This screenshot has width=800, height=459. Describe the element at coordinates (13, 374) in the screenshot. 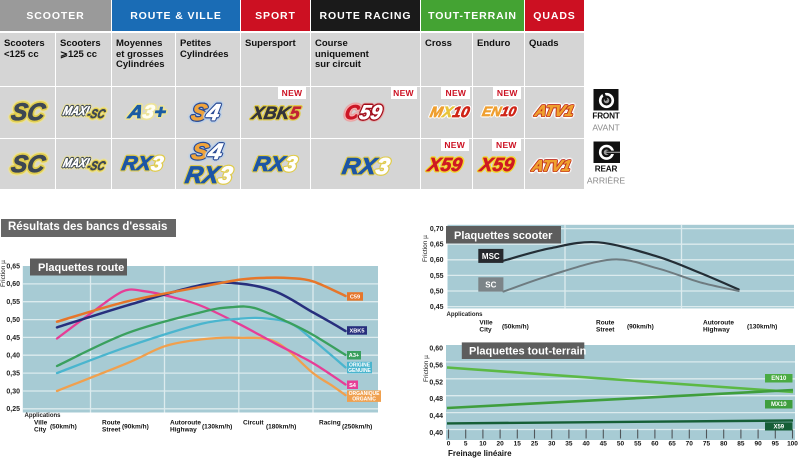

I see `svg-text: 0,35` at that location.